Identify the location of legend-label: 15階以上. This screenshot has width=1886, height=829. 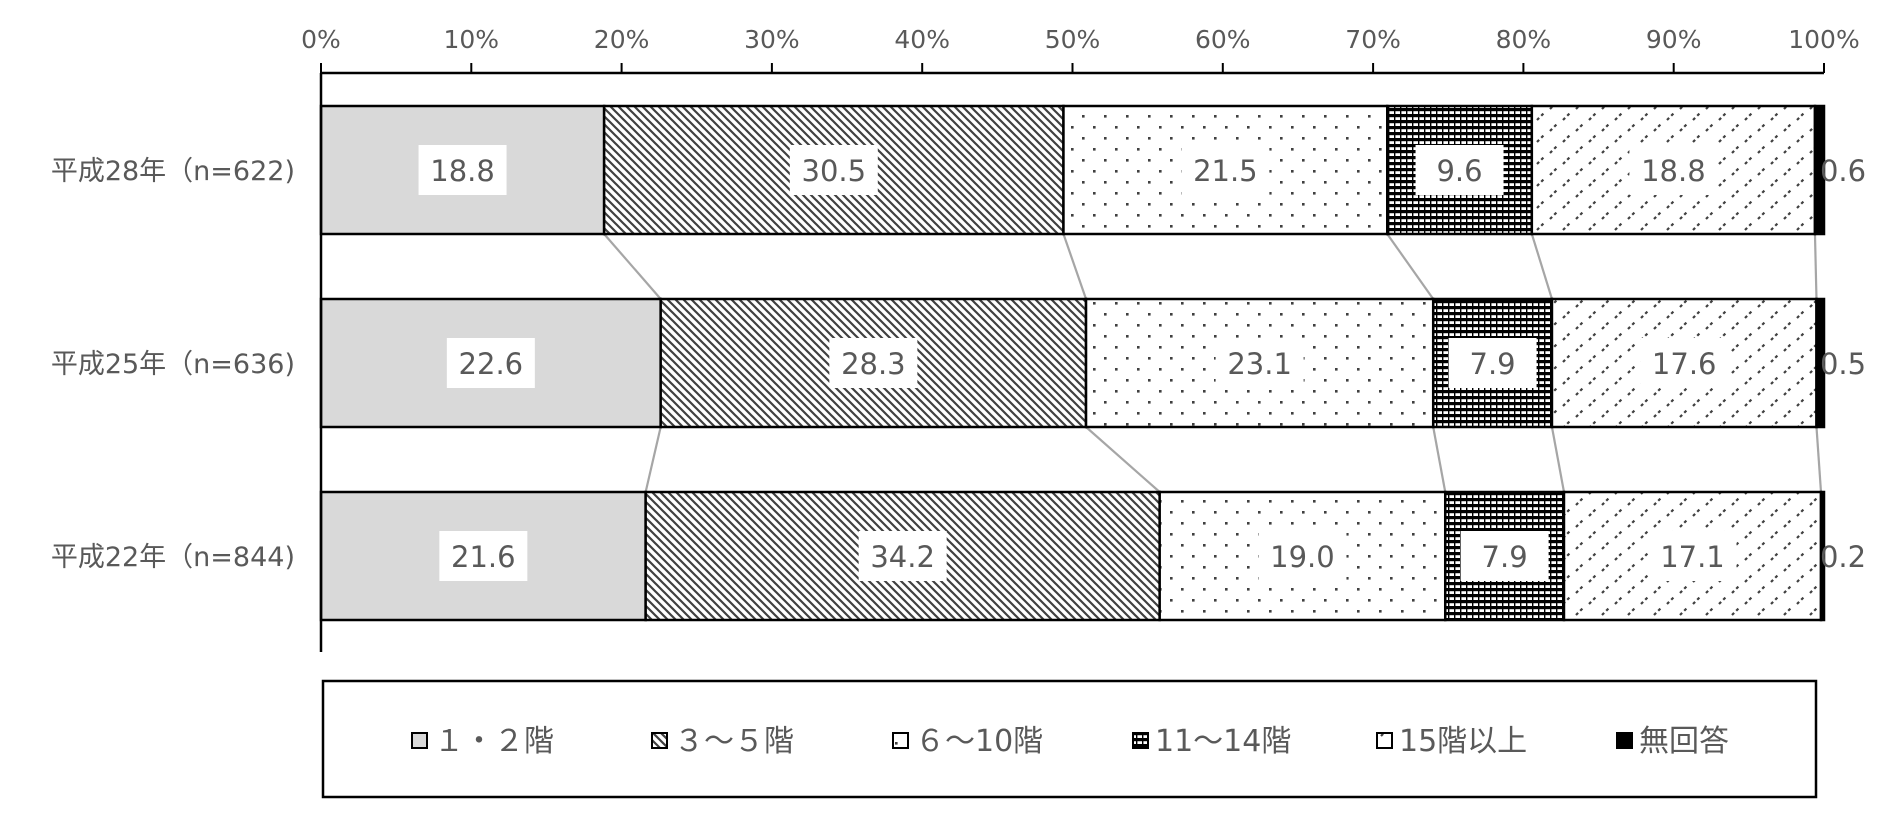
(1463, 741).